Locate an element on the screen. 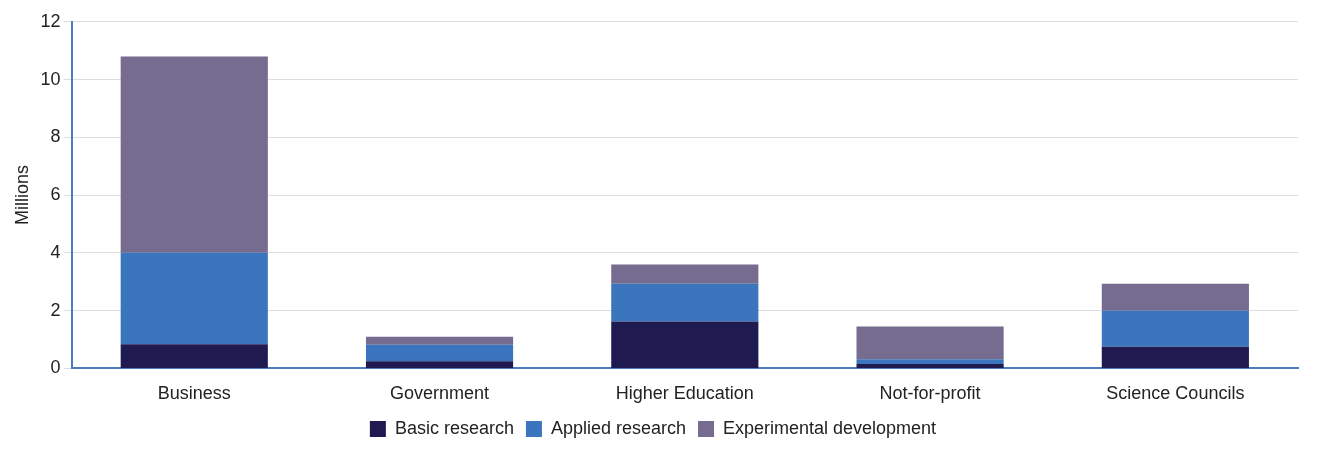 The width and height of the screenshot is (1320, 459). legend-label: Experimental development is located at coordinates (830, 427).